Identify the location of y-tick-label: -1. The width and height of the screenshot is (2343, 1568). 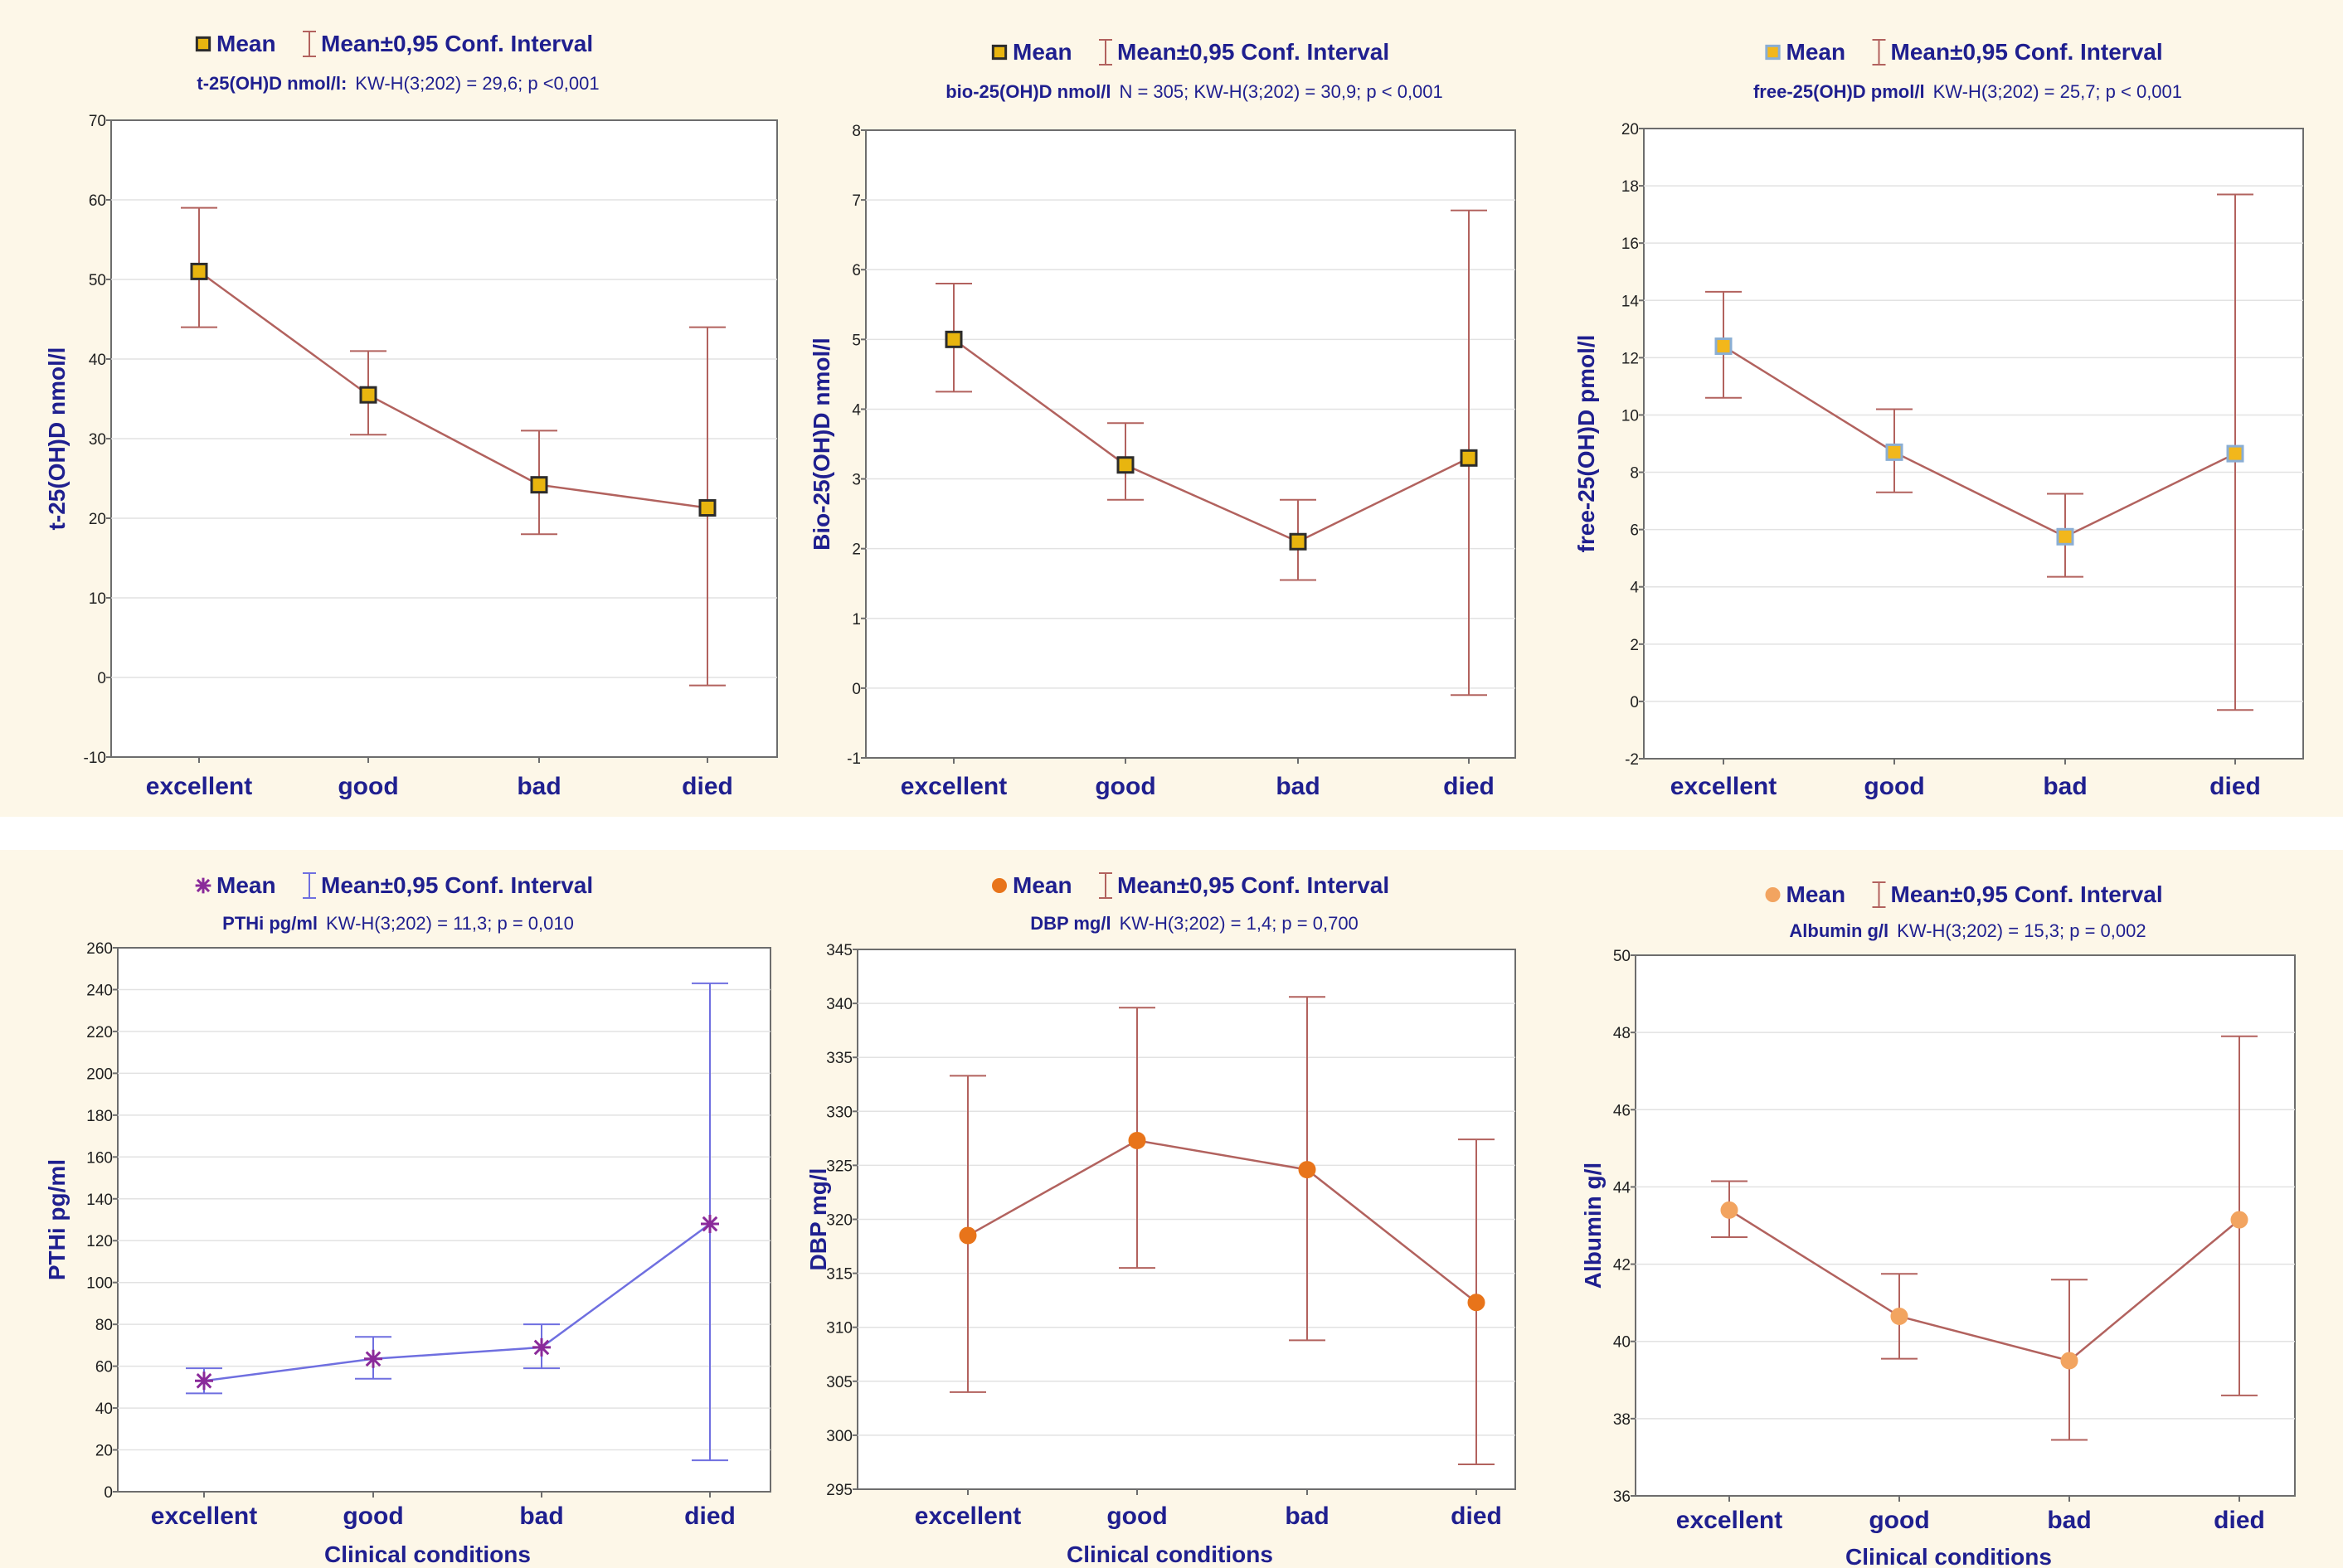
(854, 759).